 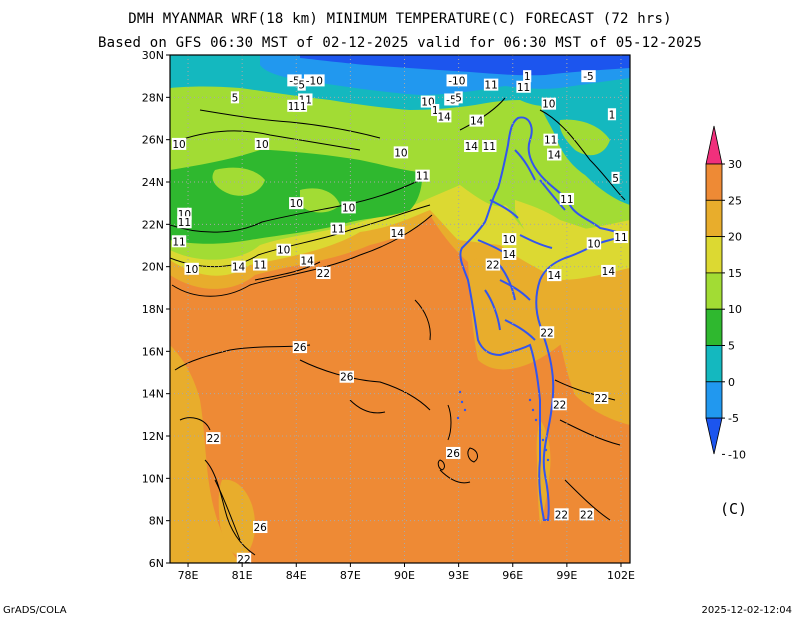 I want to click on lat-label: 18N, so click(x=153, y=309).